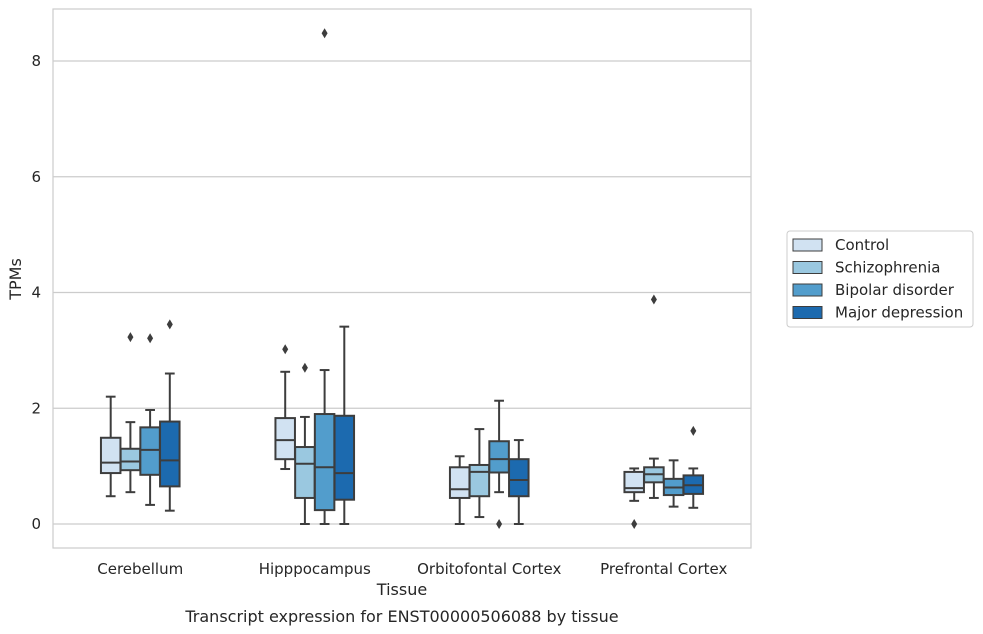  Describe the element at coordinates (663, 569) in the screenshot. I see `x-tick-label: Prefrontal Cortex` at that location.